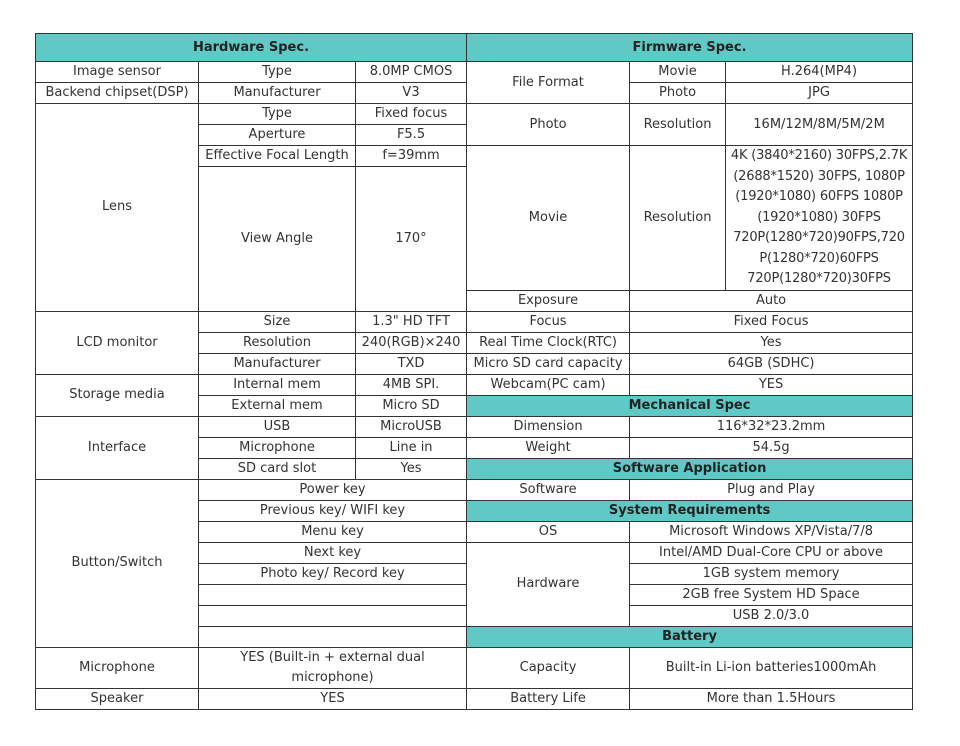  What do you see at coordinates (548, 584) in the screenshot?
I see `sys-hardware-label: Hardware` at bounding box center [548, 584].